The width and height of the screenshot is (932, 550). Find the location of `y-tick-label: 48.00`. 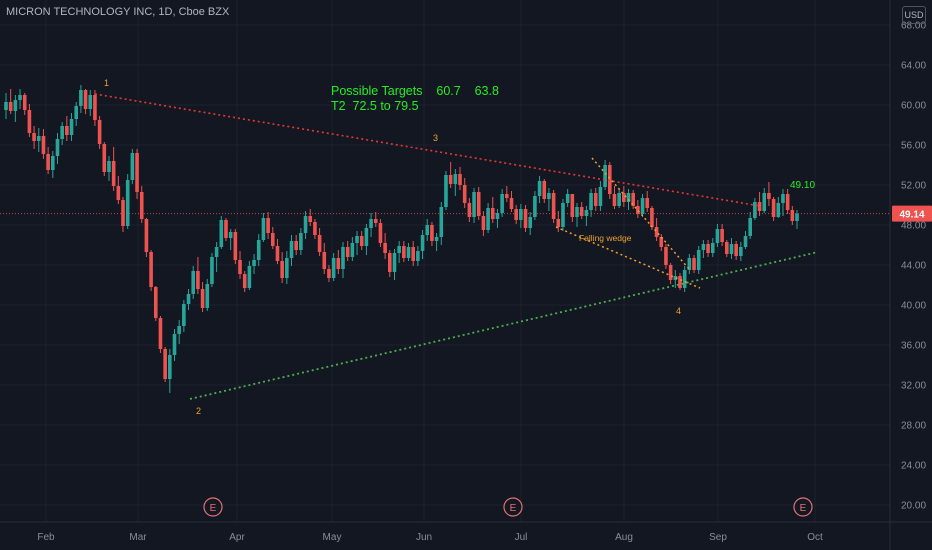

y-tick-label: 48.00 is located at coordinates (913, 226).